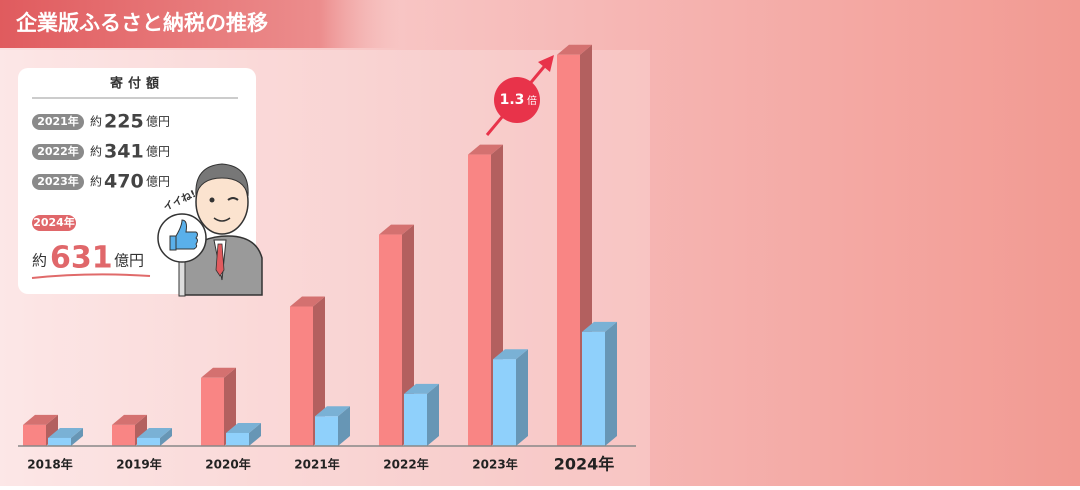 Image resolution: width=1080 pixels, height=490 pixels. What do you see at coordinates (129, 261) in the screenshot?
I see `highlight-unit: 億円` at bounding box center [129, 261].